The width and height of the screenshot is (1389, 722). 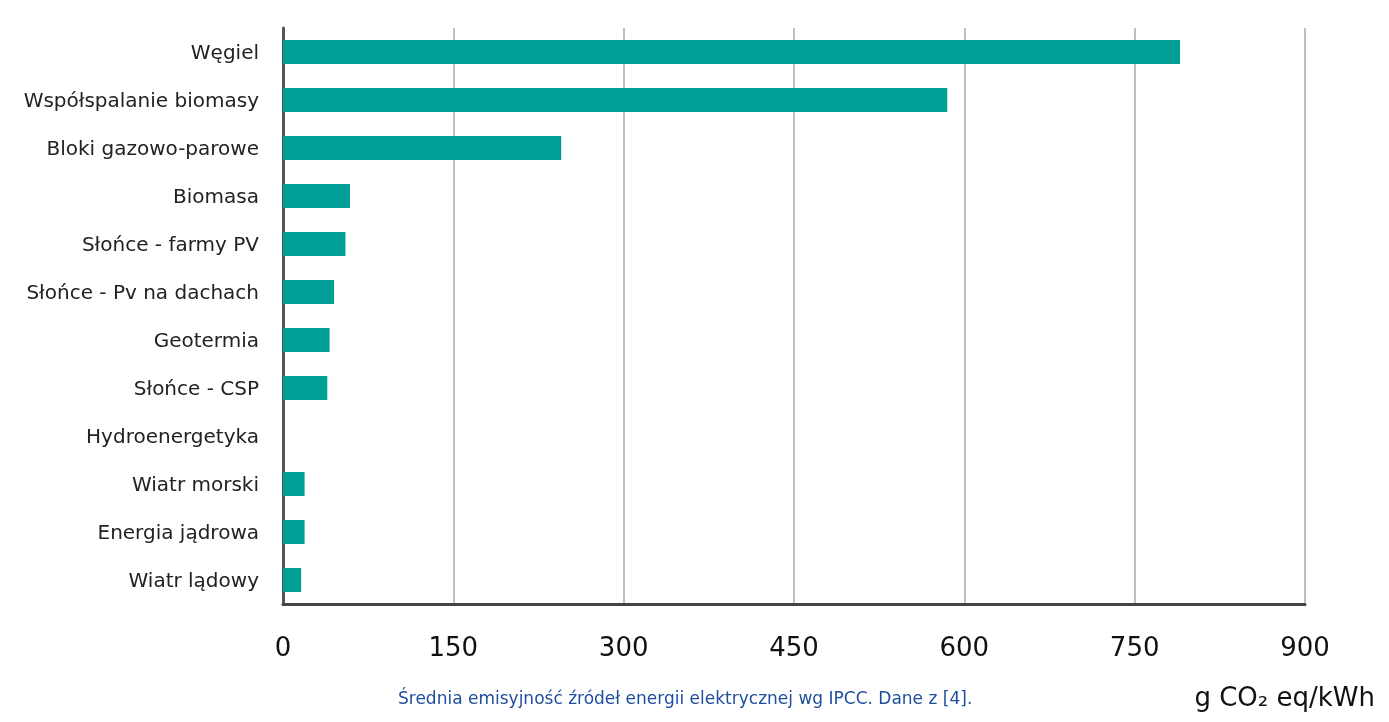 What do you see at coordinates (224, 52) in the screenshot?
I see `y-tick-label: Węgiel` at bounding box center [224, 52].